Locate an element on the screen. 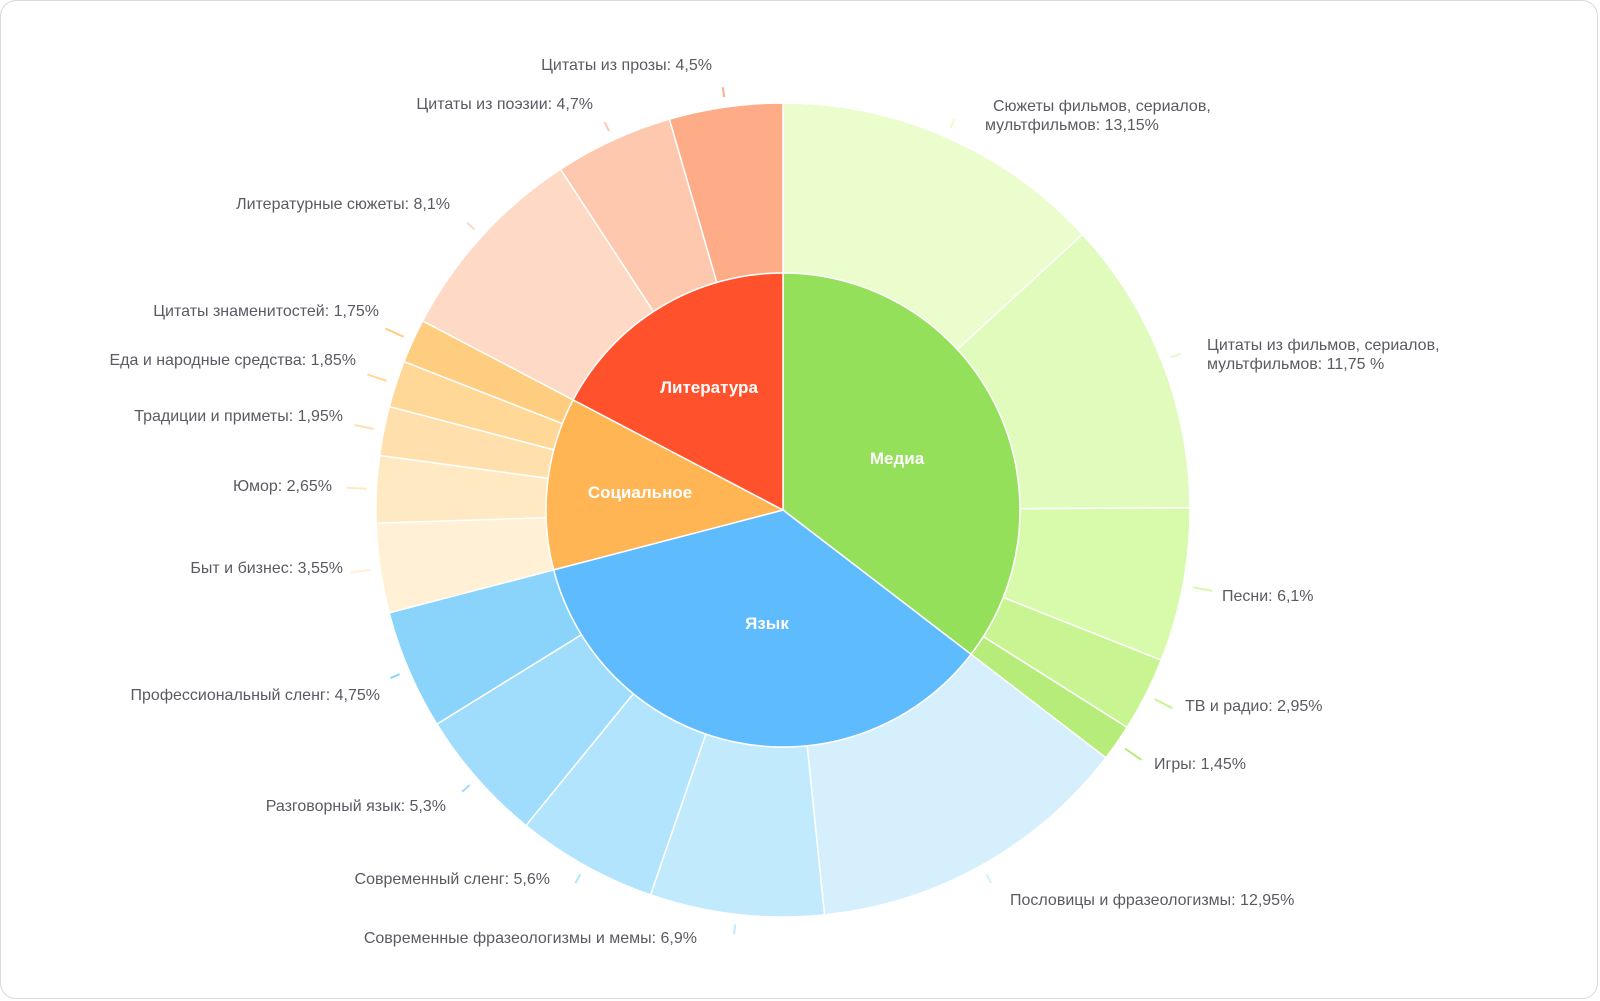 The image size is (1600, 1001). inner-segment-язык is located at coordinates (762, 628).